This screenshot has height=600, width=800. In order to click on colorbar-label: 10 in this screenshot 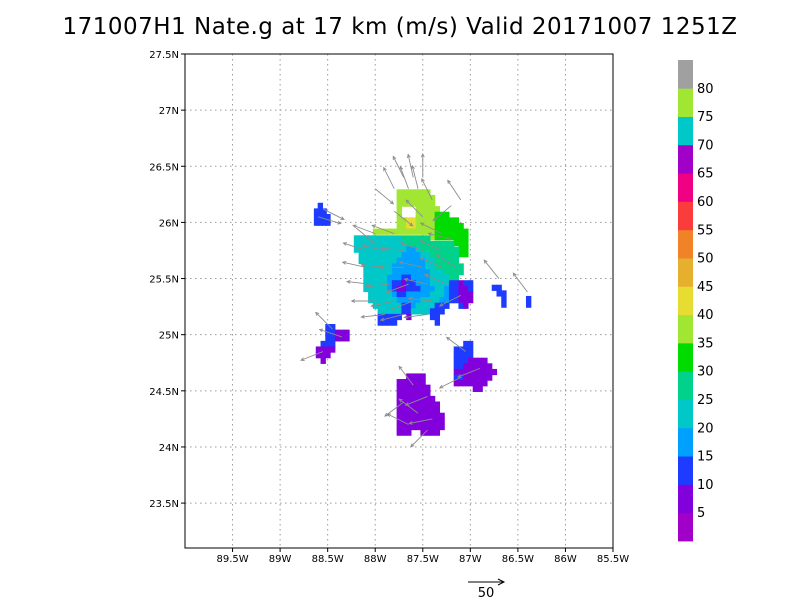, I will do `click(705, 485)`.